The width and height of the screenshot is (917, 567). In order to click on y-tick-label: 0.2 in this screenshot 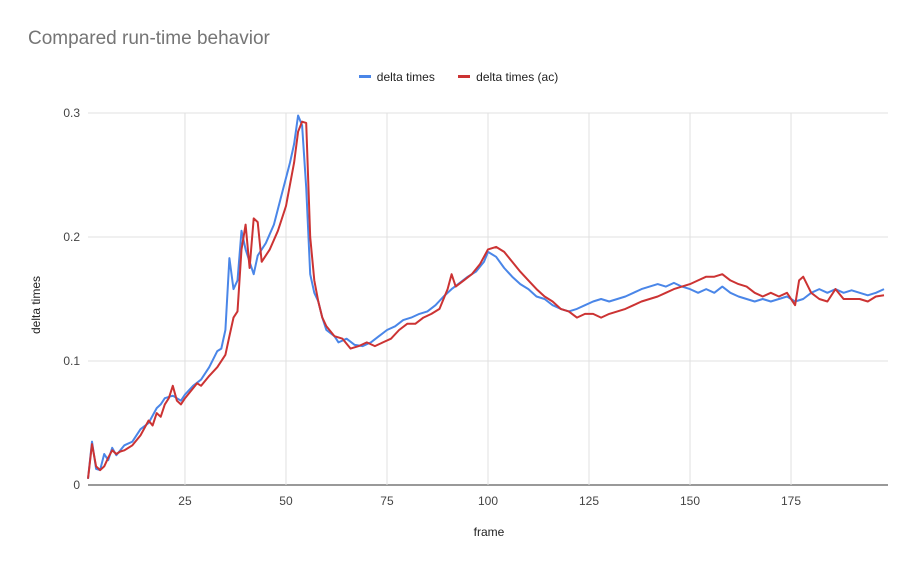, I will do `click(71, 237)`.